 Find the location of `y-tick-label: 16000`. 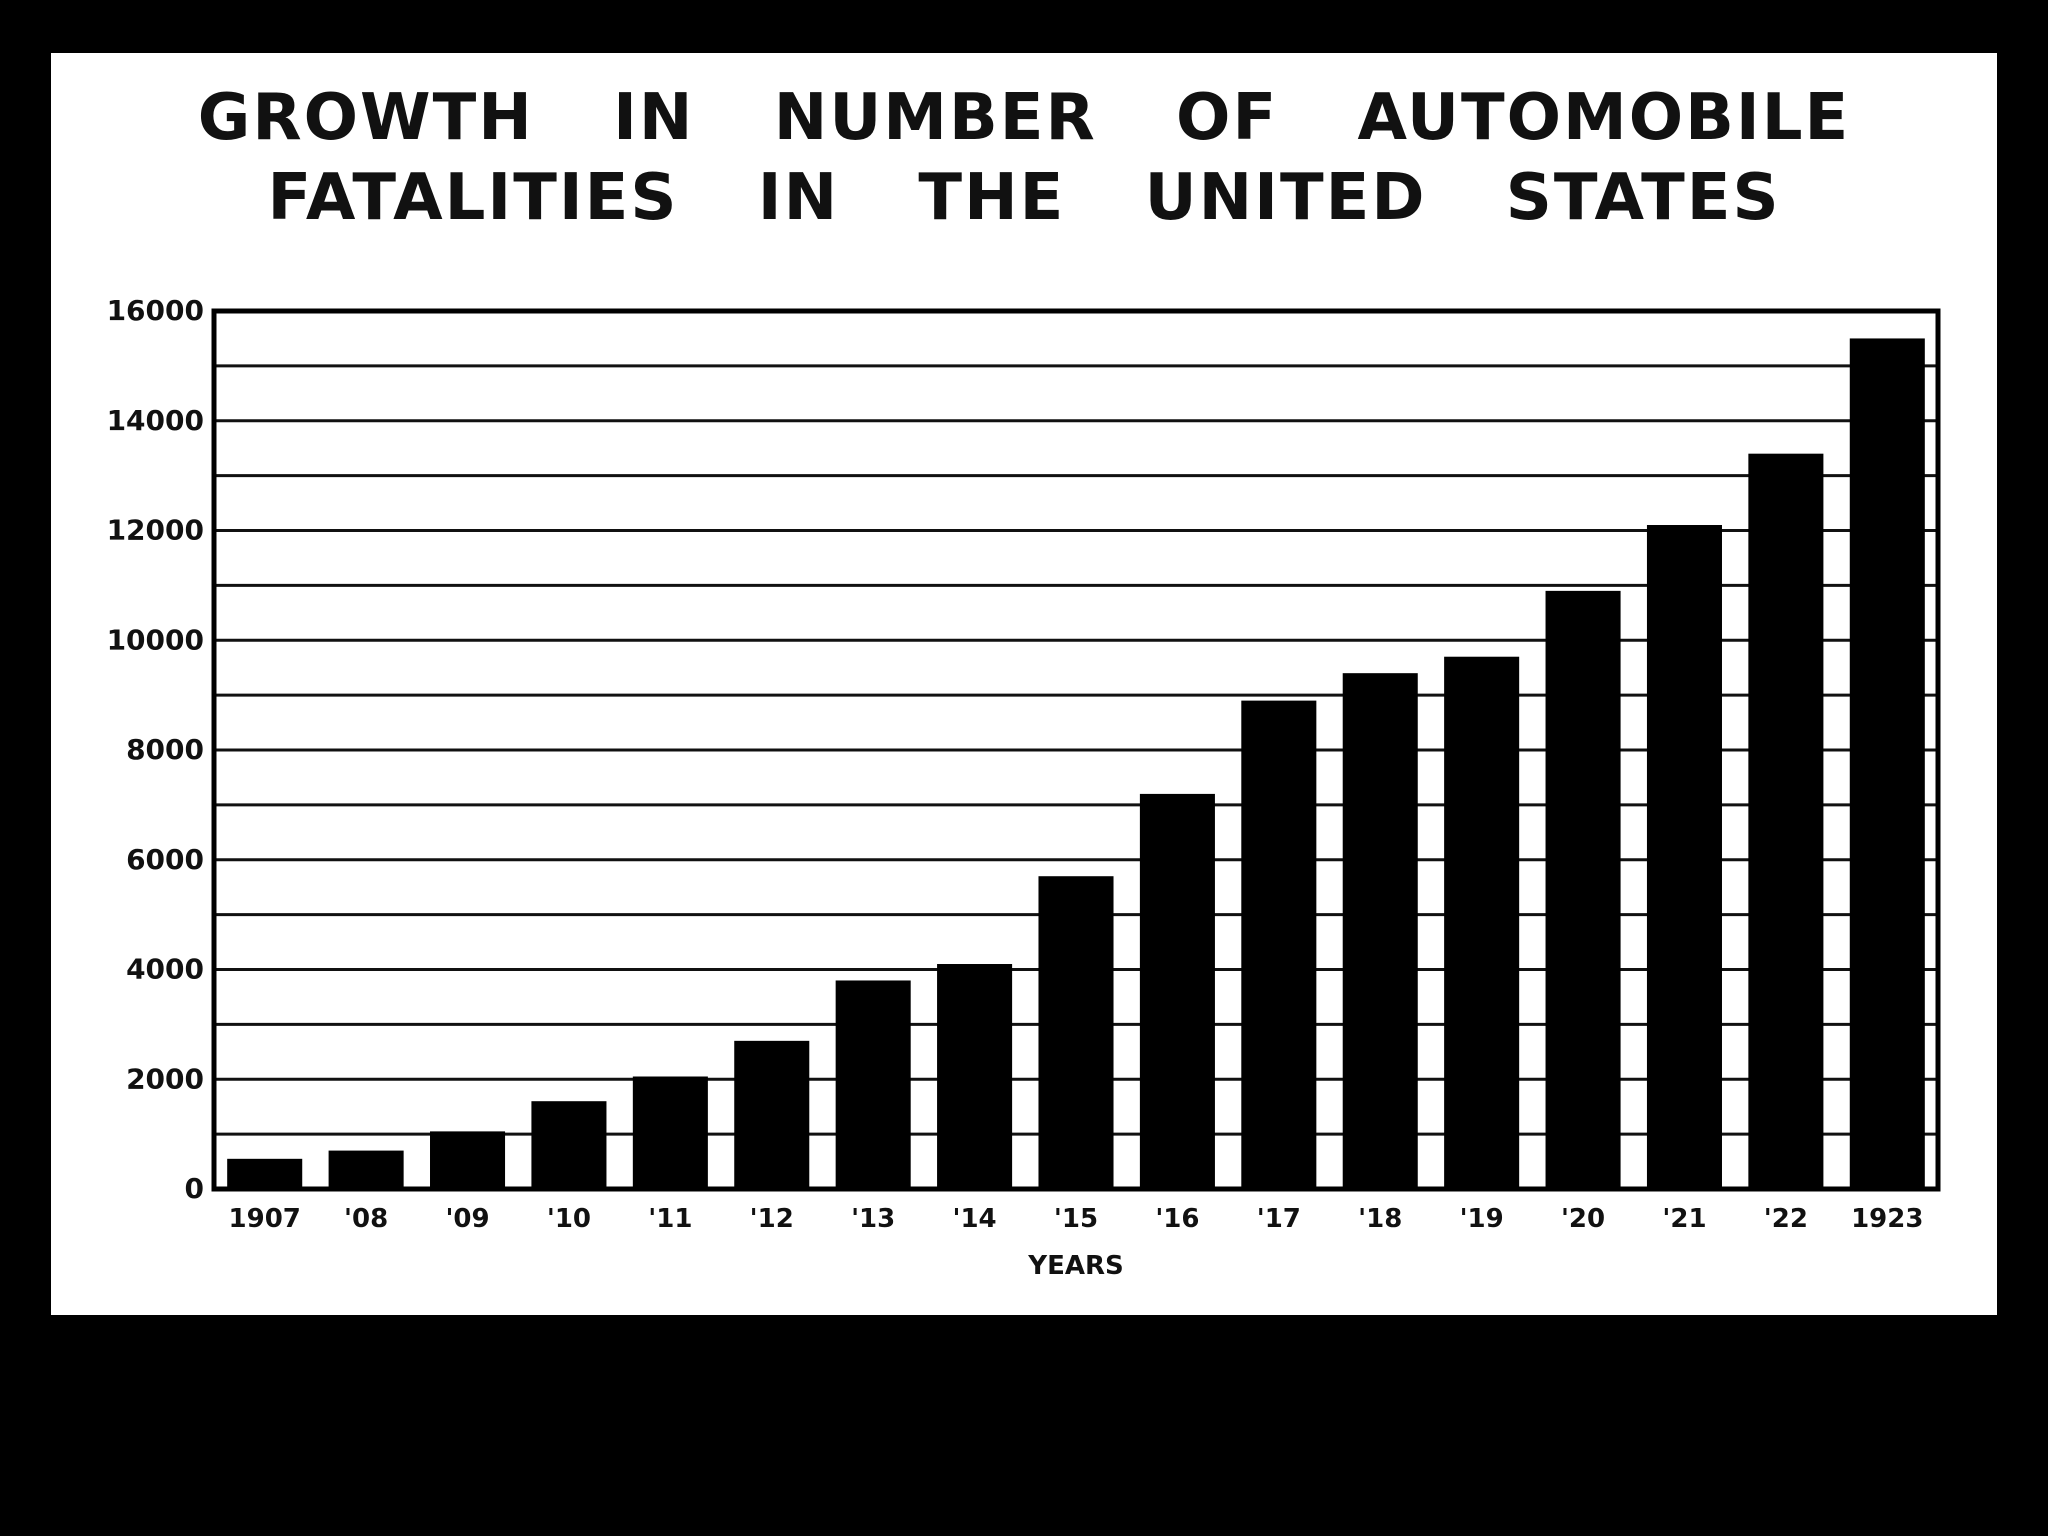

y-tick-label: 16000 is located at coordinates (155, 310).